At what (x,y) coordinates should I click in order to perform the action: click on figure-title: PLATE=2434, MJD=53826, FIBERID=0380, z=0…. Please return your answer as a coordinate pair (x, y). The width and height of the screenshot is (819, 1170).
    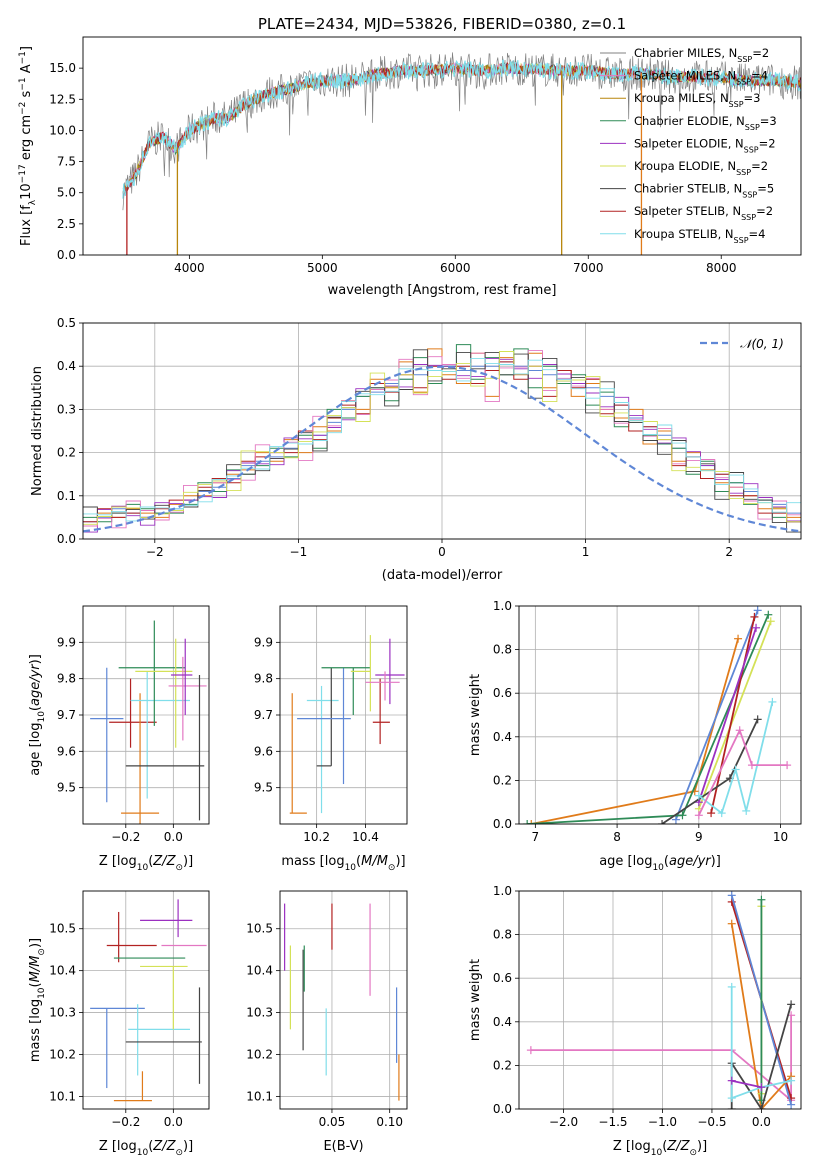
    Looking at the image, I should click on (442, 24).